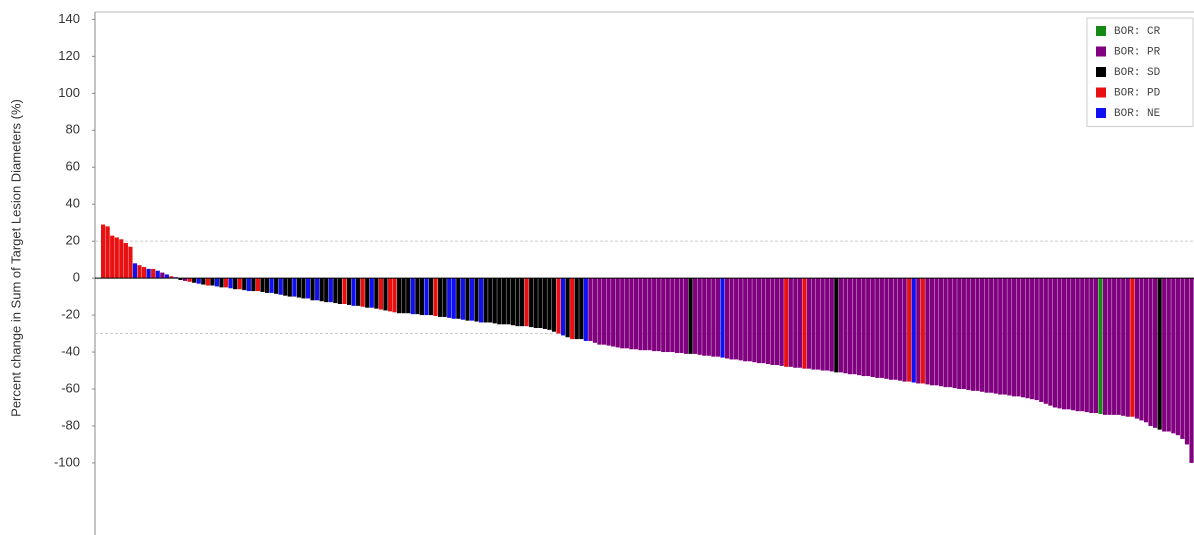  Describe the element at coordinates (73, 240) in the screenshot. I see `y-tick-label: 20` at that location.